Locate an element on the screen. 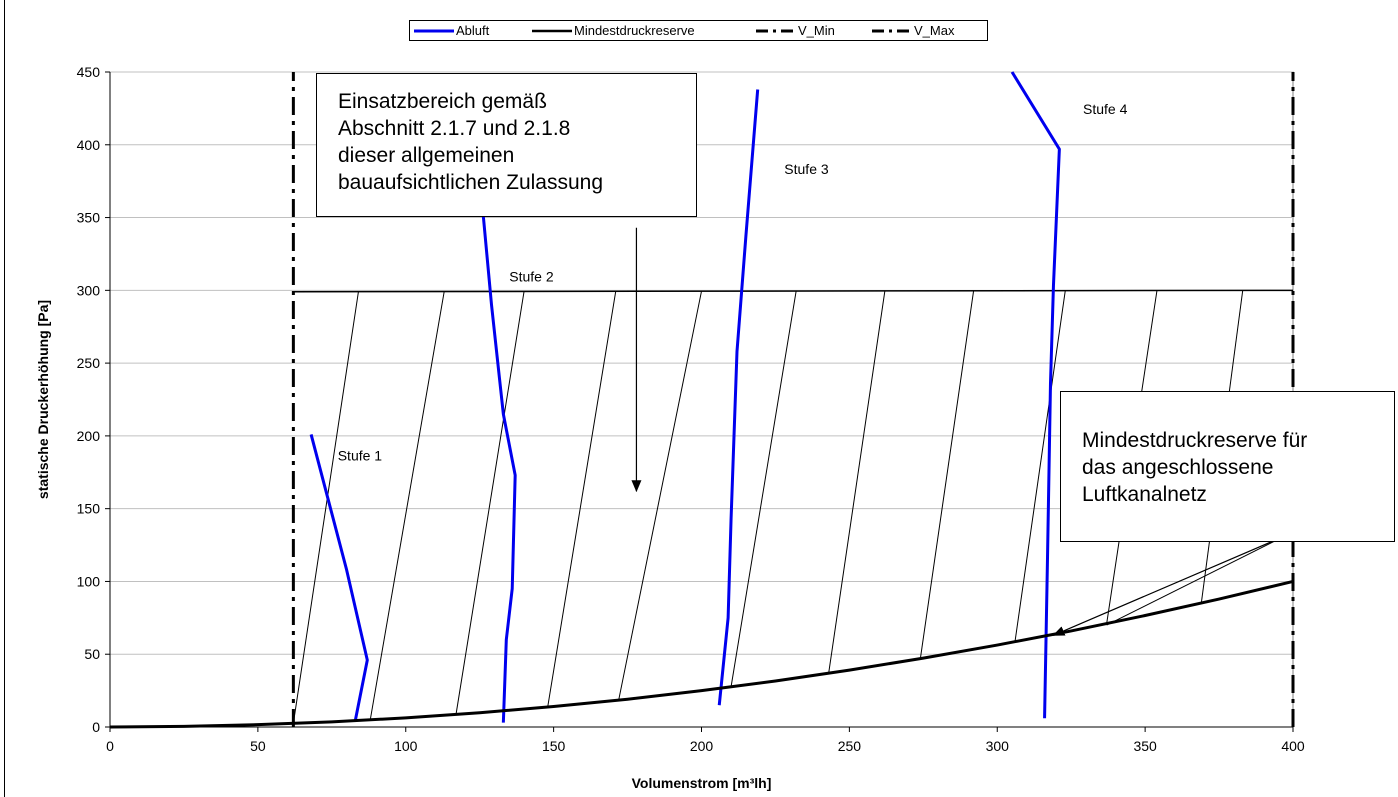 The image size is (1398, 797). x-tick-label-250: 250 is located at coordinates (850, 746).